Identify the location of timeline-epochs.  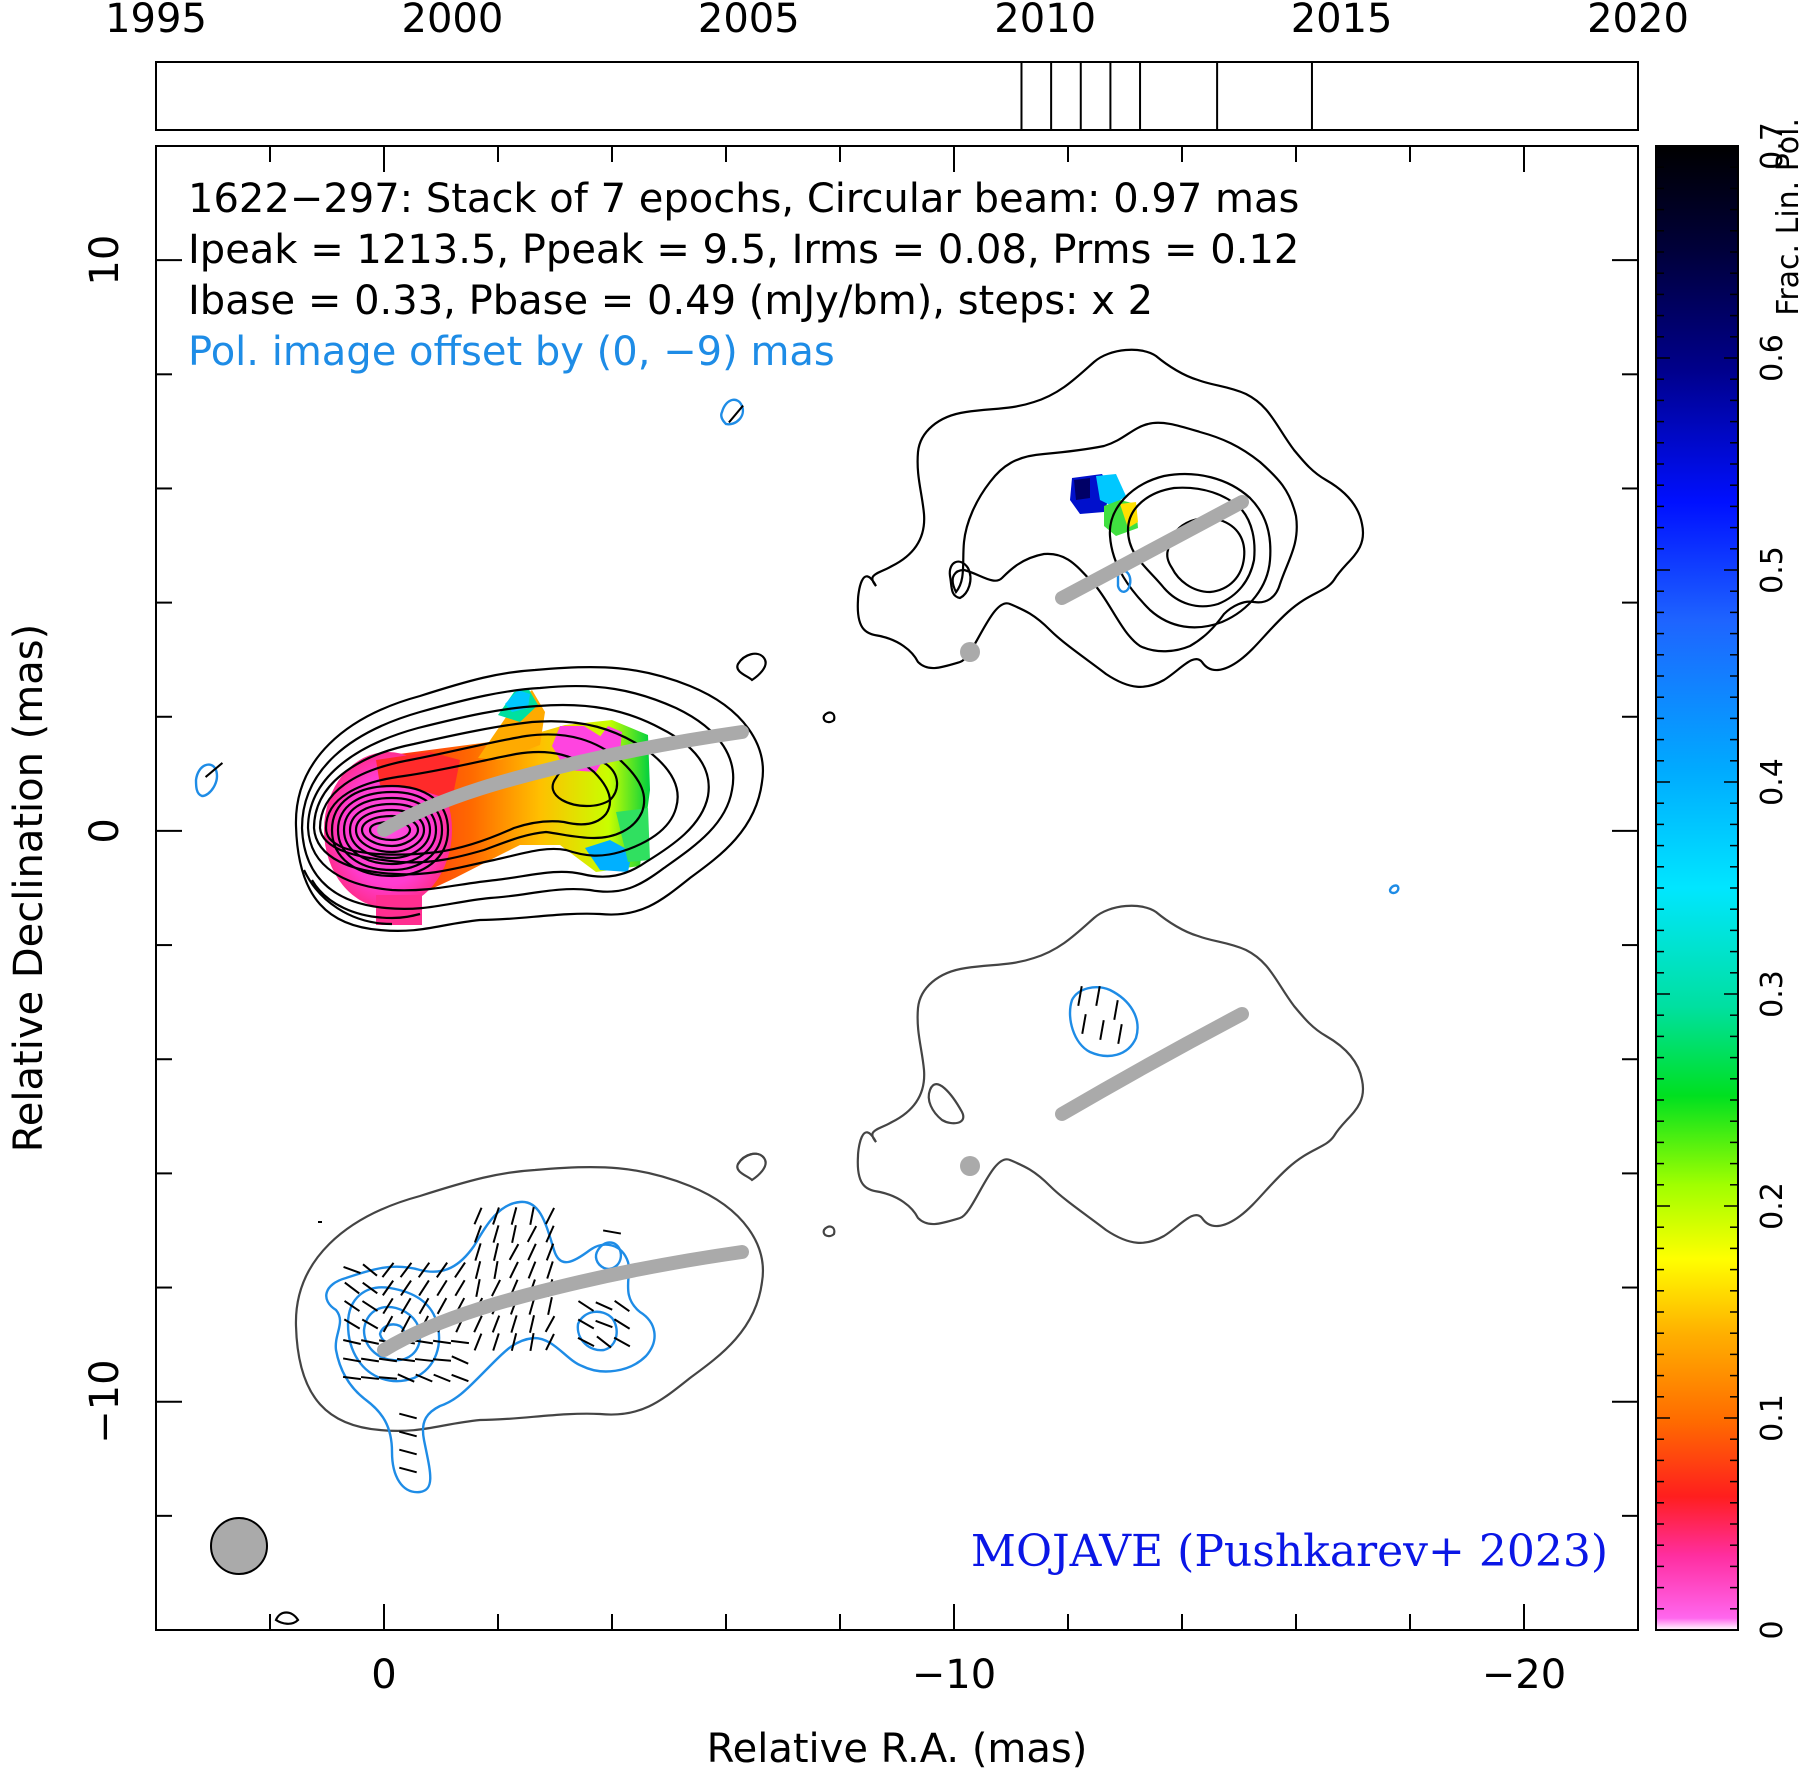
(1166, 96).